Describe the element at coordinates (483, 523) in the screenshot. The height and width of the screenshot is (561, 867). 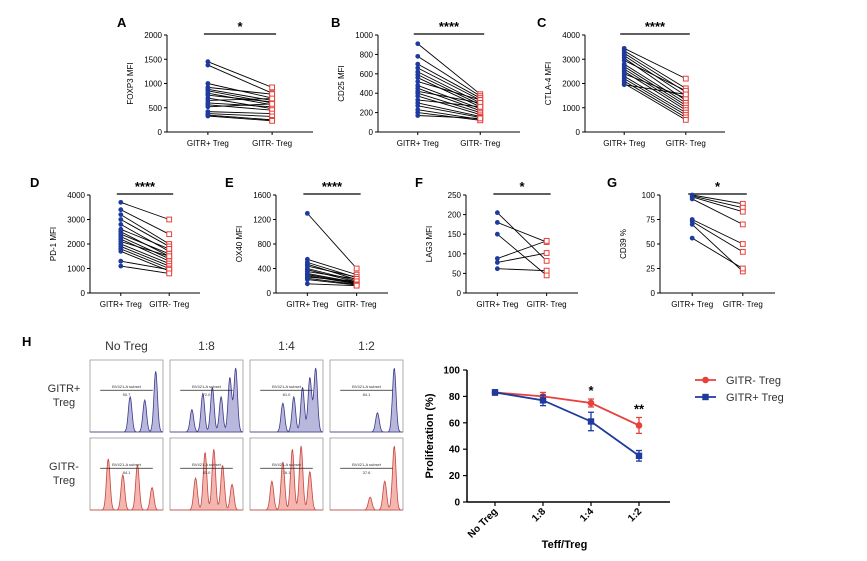
I see `x-tick-label: No Treg` at that location.